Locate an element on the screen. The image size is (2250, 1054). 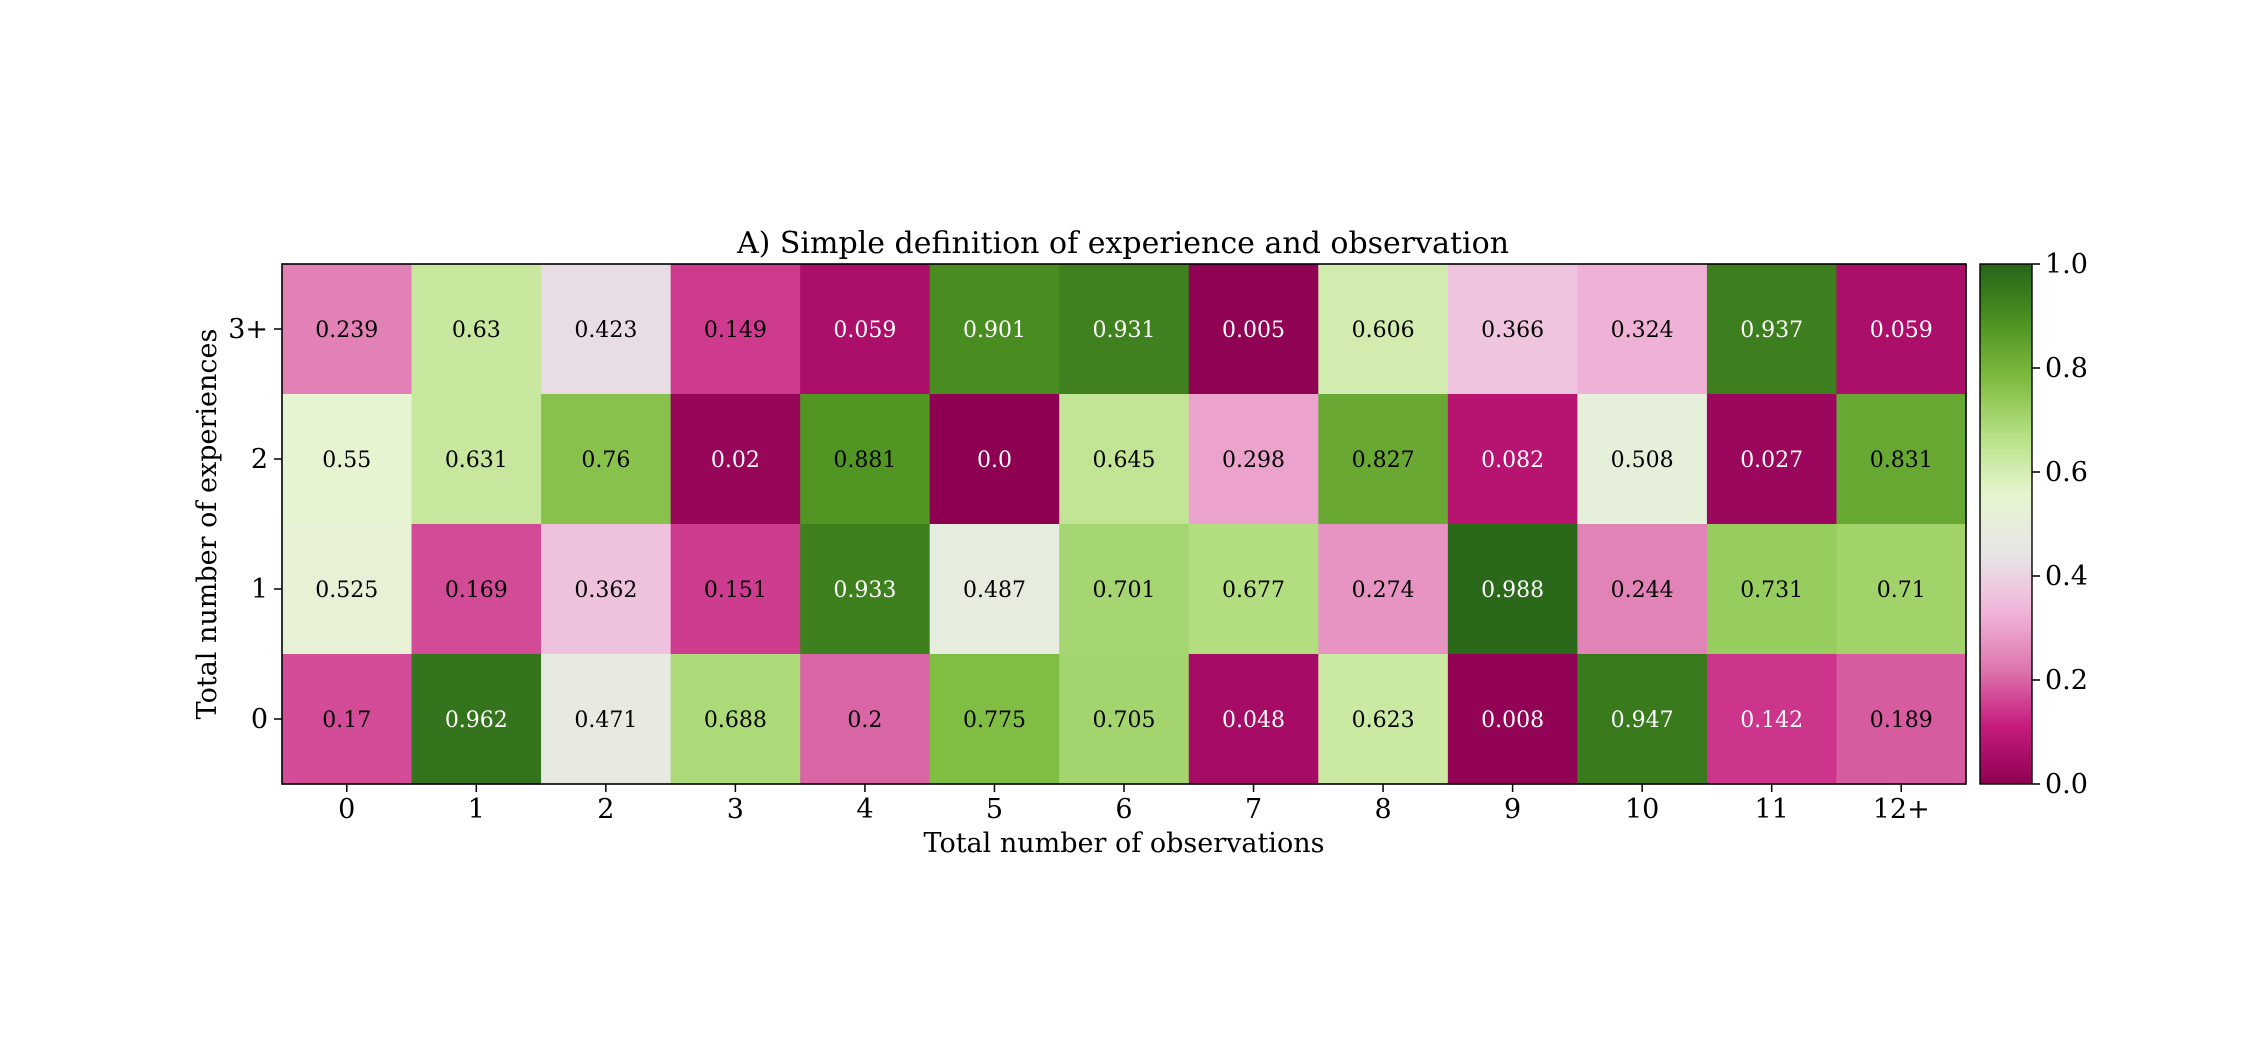
cell-value-label: 0.71 is located at coordinates (1901, 590).